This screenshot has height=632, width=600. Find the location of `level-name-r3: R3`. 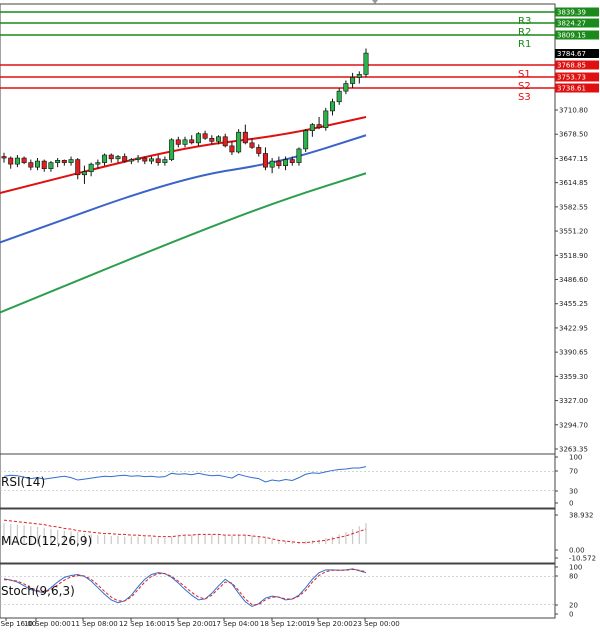

level-name-r3: R3 is located at coordinates (524, 21).